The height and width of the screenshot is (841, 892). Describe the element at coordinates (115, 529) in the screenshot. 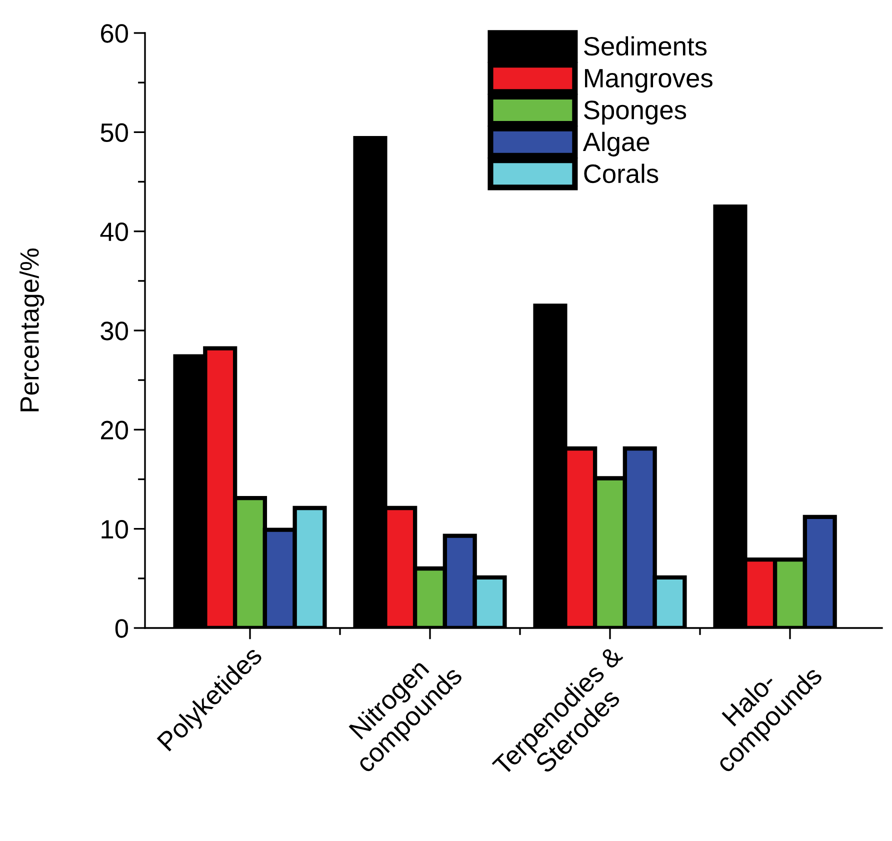

I see `y-tick-label: 10` at that location.